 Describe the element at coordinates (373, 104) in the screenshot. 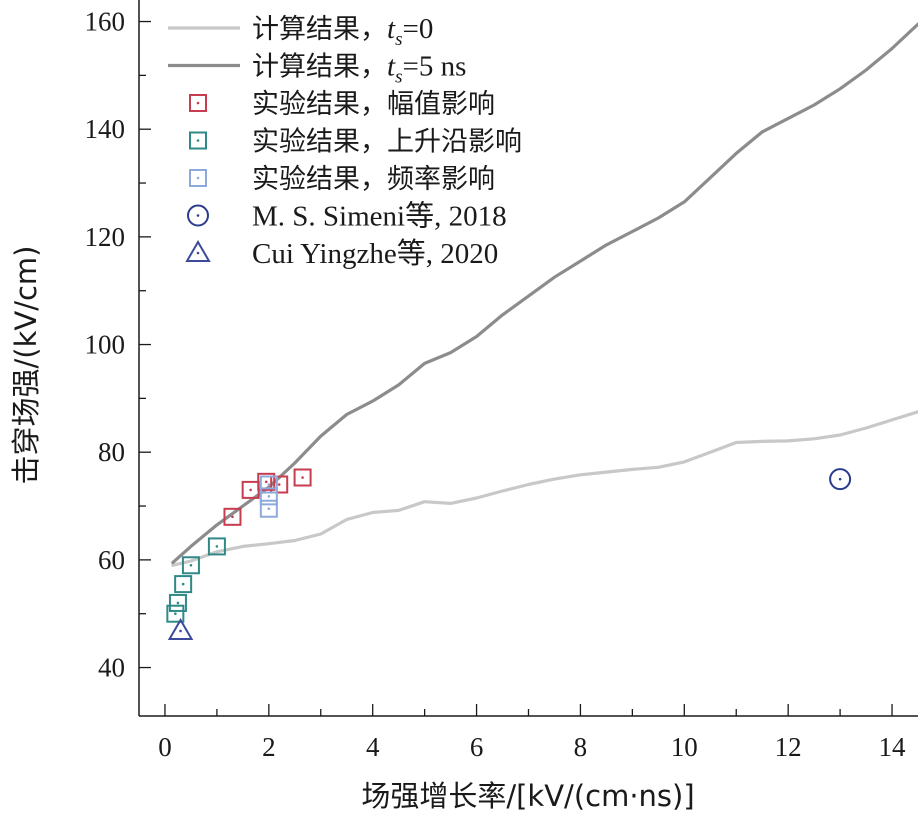

I see `legend-label: 实验结果，幅值影响` at that location.